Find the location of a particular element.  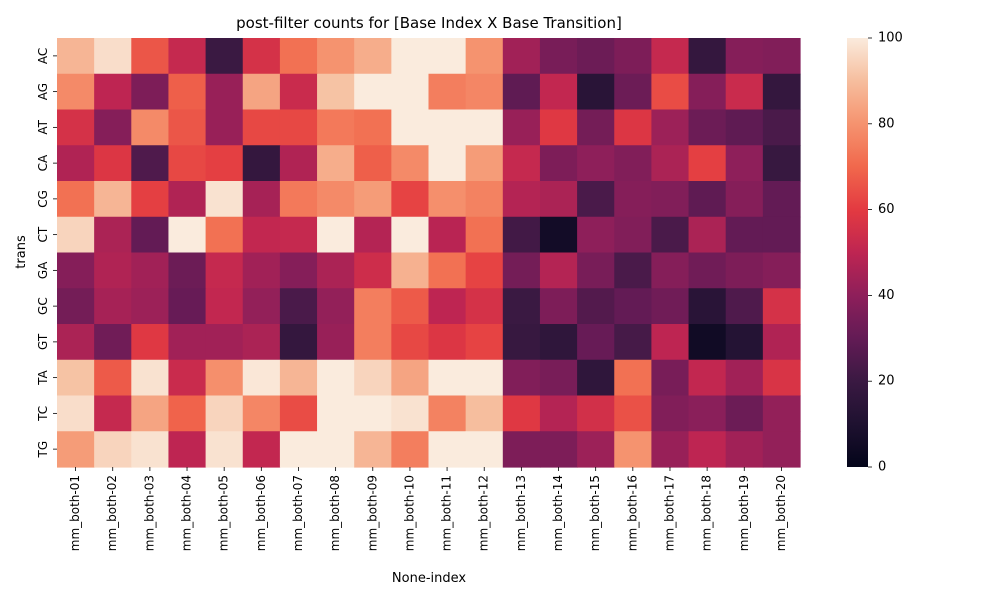

colorbar-tick-label: 100 is located at coordinates (890, 38).